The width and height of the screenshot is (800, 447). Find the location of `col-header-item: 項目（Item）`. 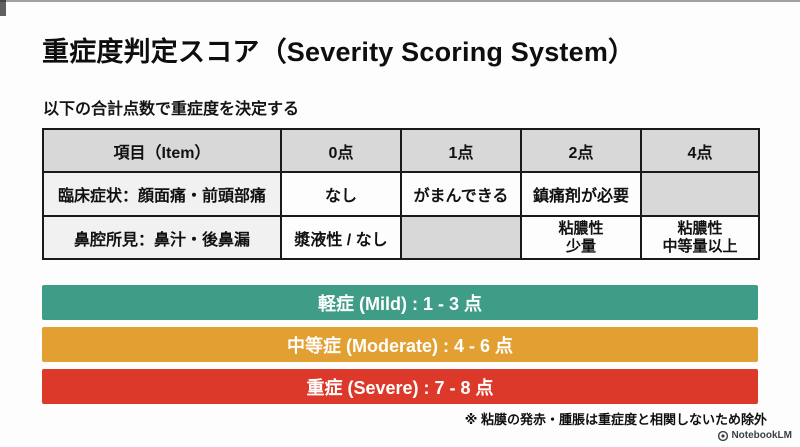

col-header-item: 項目（Item） is located at coordinates (162, 150).